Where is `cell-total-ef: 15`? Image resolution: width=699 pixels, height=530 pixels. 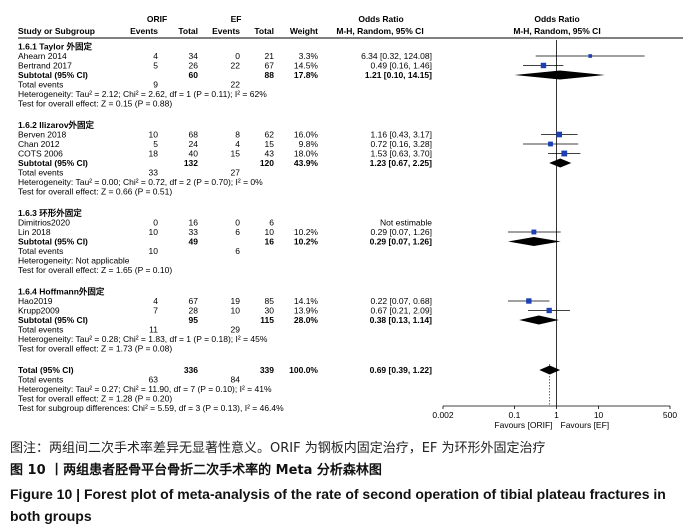 cell-total-ef: 15 is located at coordinates (270, 144).